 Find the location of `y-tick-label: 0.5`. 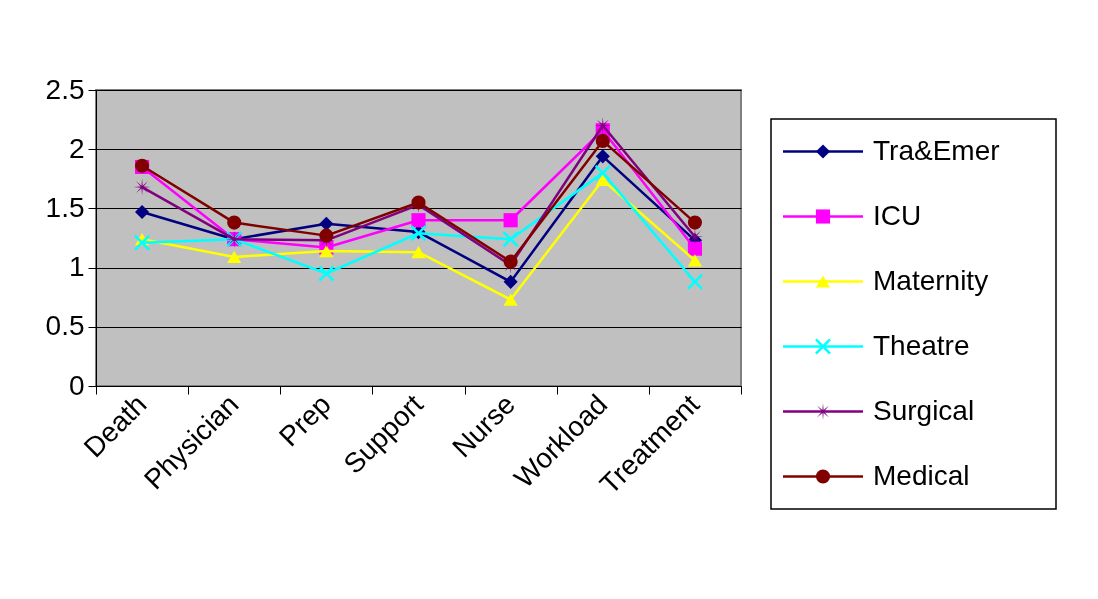

y-tick-label: 0.5 is located at coordinates (65, 326).